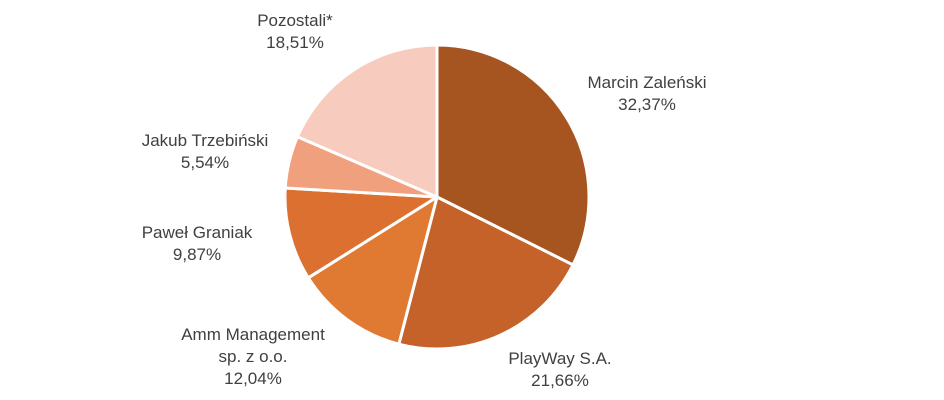 The height and width of the screenshot is (400, 944). Describe the element at coordinates (647, 104) in the screenshot. I see `slice-value-label: 32,37%` at that location.